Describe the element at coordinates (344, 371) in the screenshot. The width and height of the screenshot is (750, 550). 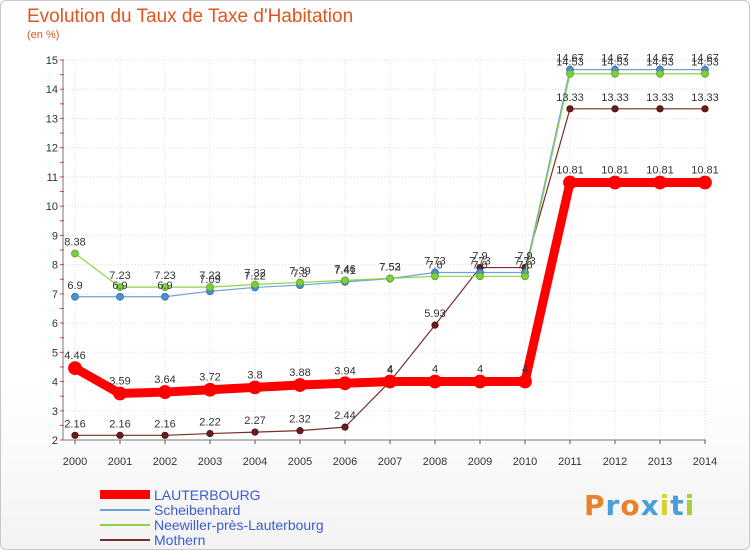
I see `data-label-lauterbourg: 3.94` at that location.